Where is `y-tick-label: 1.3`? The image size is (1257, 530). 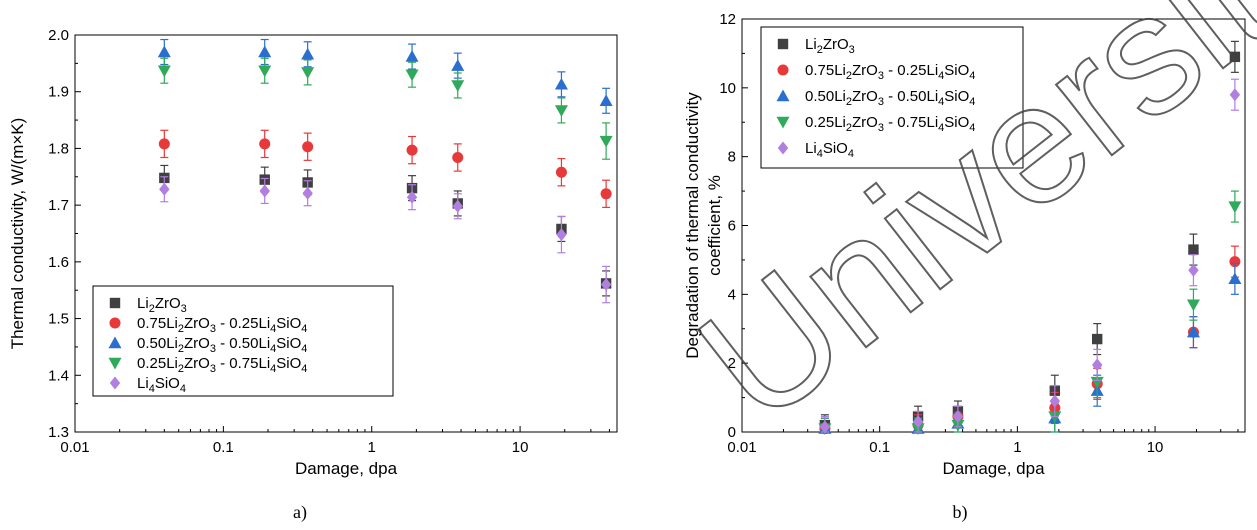 y-tick-label: 1.3 is located at coordinates (58, 432).